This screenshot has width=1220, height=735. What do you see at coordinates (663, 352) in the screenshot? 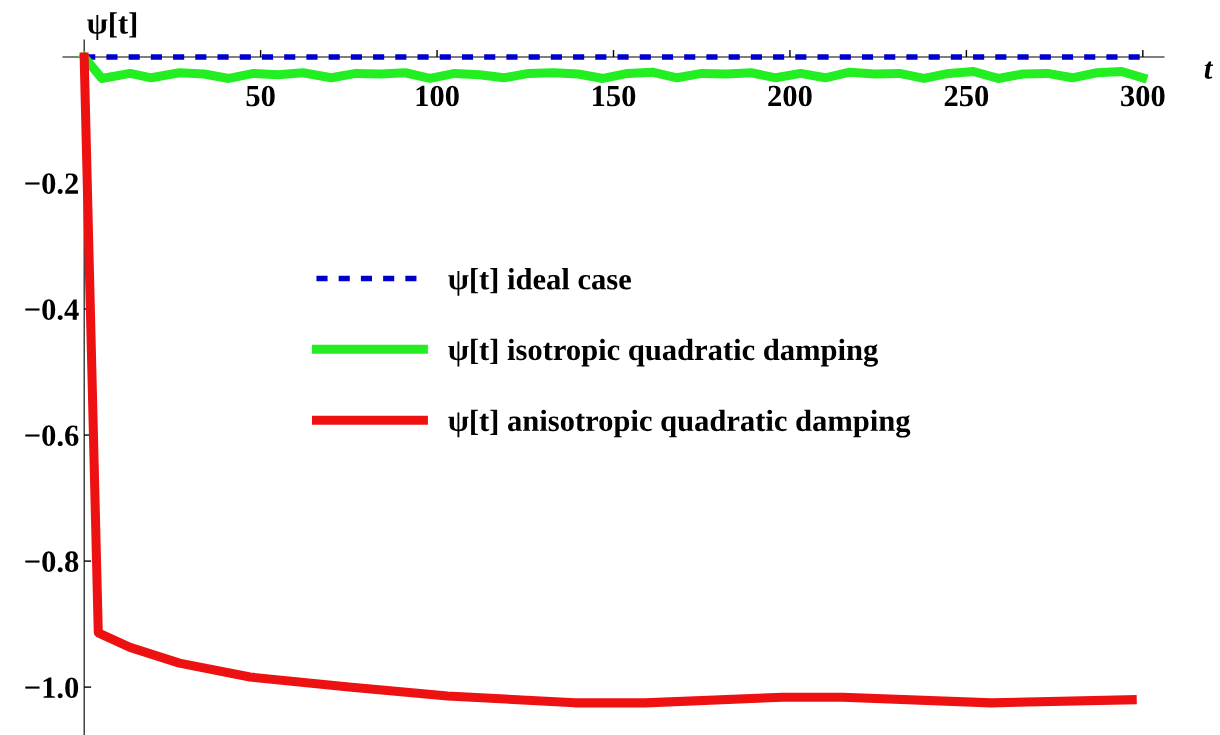
I see `legend-label: ψ[t] isotropic quadratic damping` at bounding box center [663, 352].